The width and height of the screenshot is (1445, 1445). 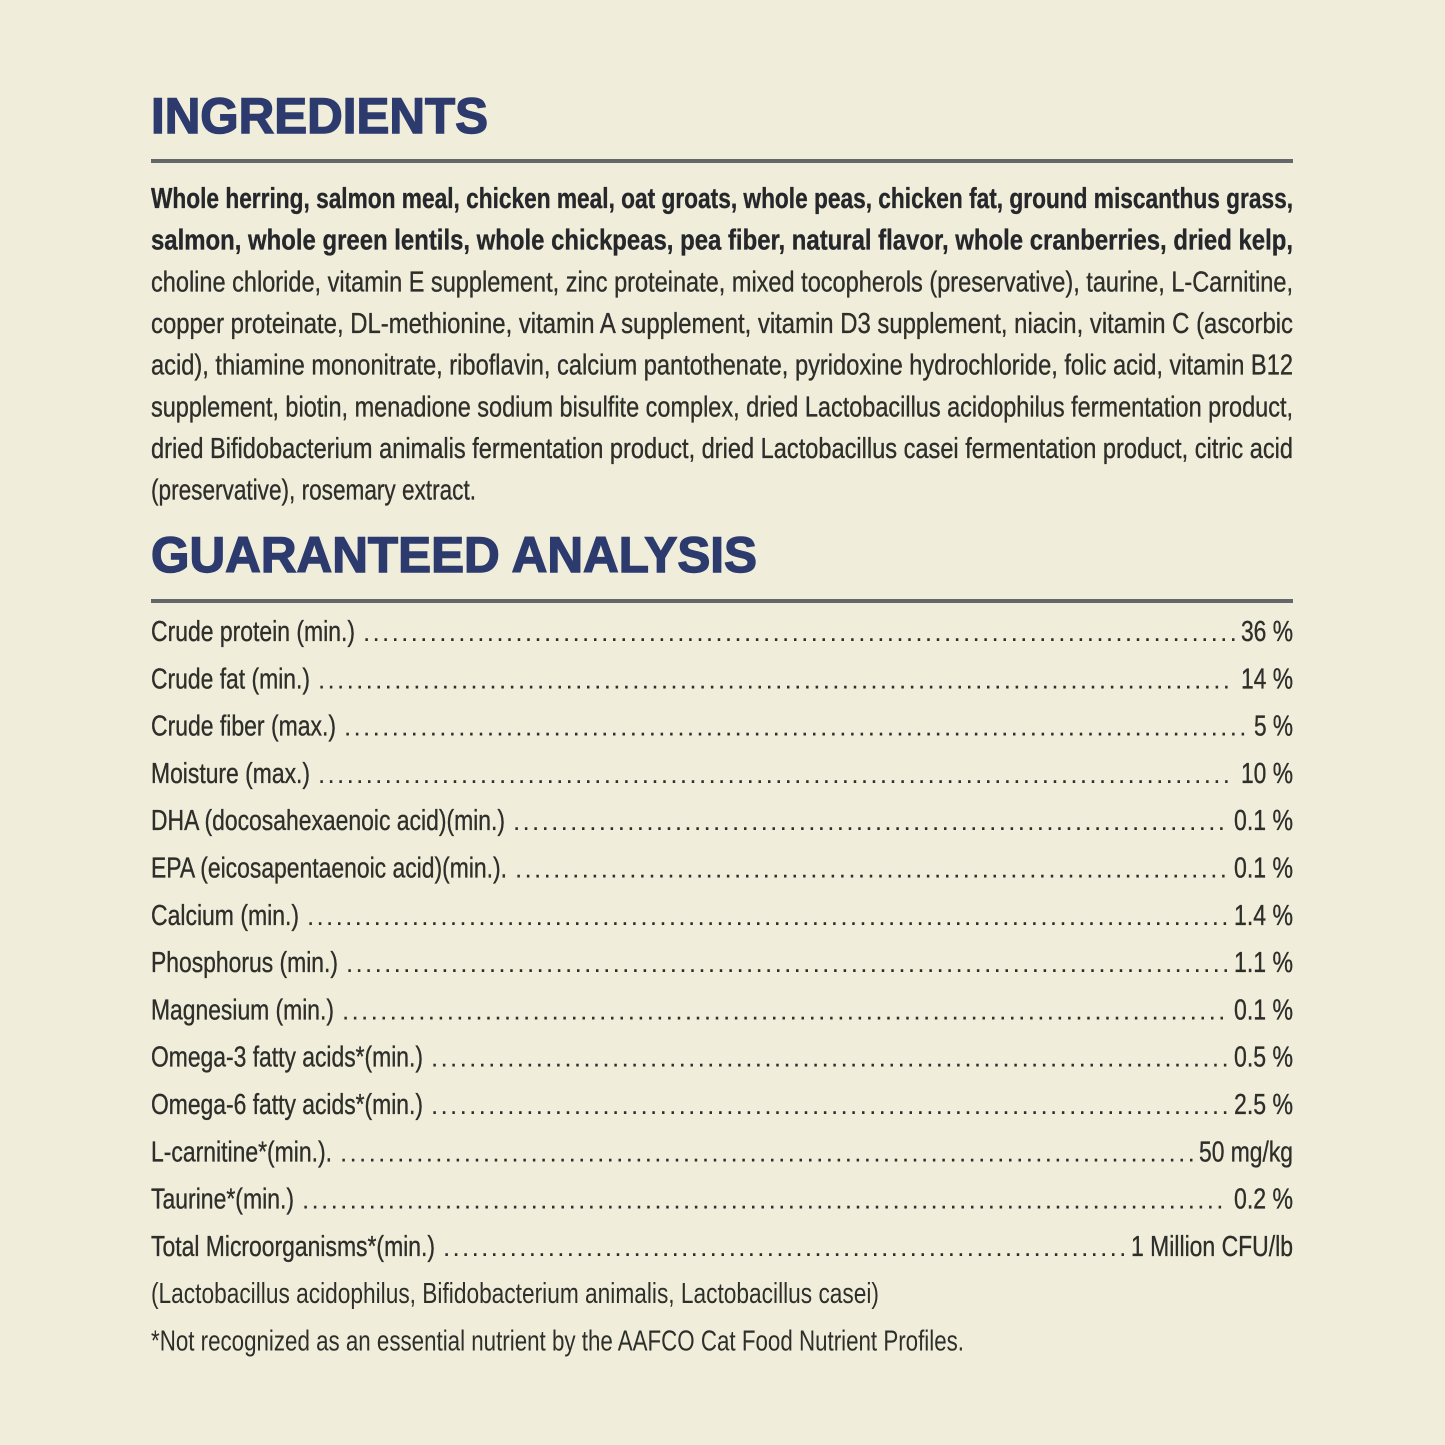 What do you see at coordinates (454, 555) in the screenshot?
I see `svg-text: GUARANTEED ANALYSIS` at bounding box center [454, 555].